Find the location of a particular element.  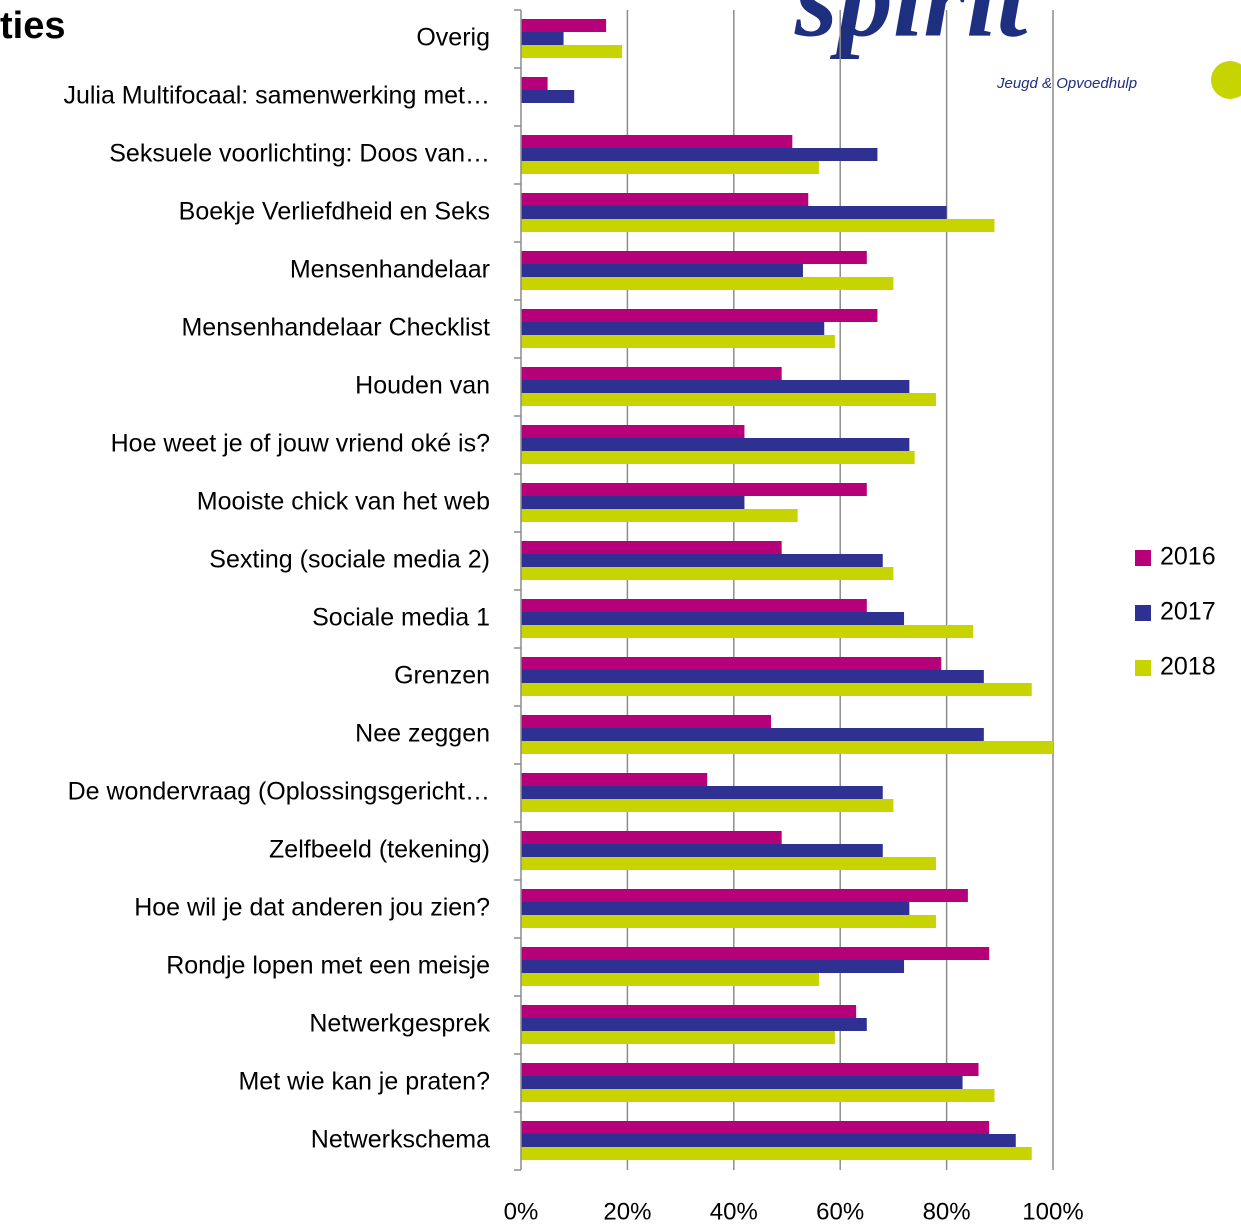

x-tick-label: 100% is located at coordinates (1052, 1211).